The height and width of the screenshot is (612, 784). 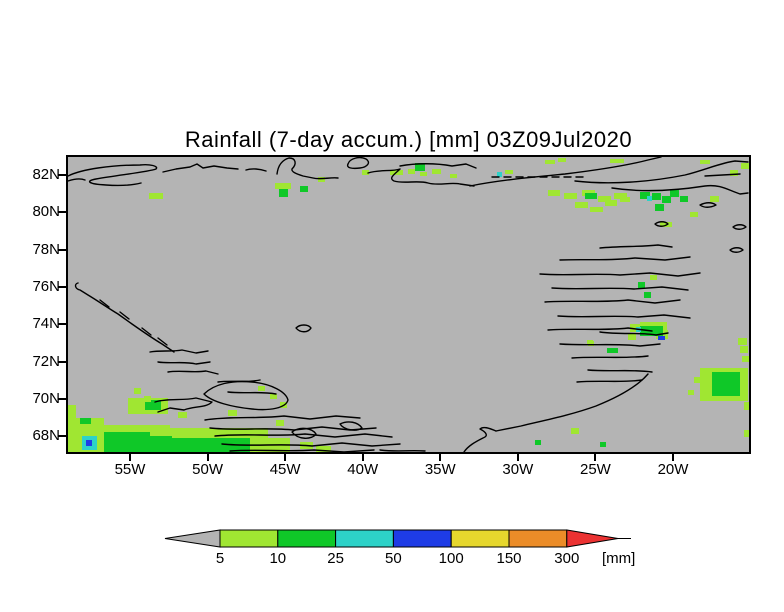 What do you see at coordinates (46, 361) in the screenshot?
I see `lat-tick-label: 72N` at bounding box center [46, 361].